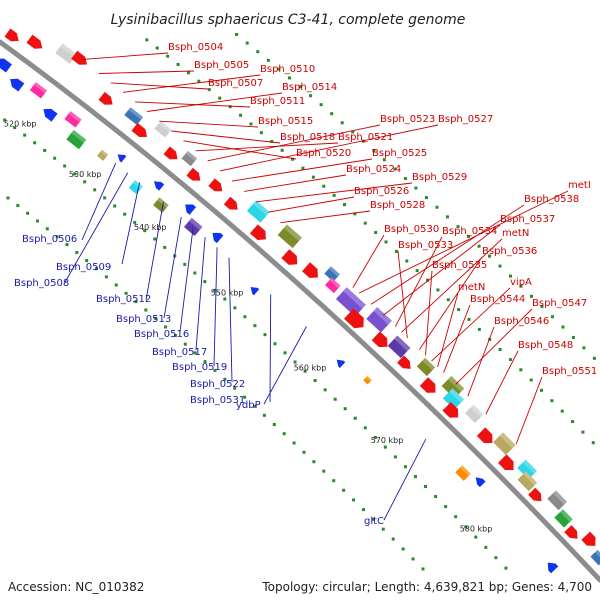  Describe the element at coordinates (569, 371) in the screenshot. I see `gene-label-forward: Bsph_0551` at that location.